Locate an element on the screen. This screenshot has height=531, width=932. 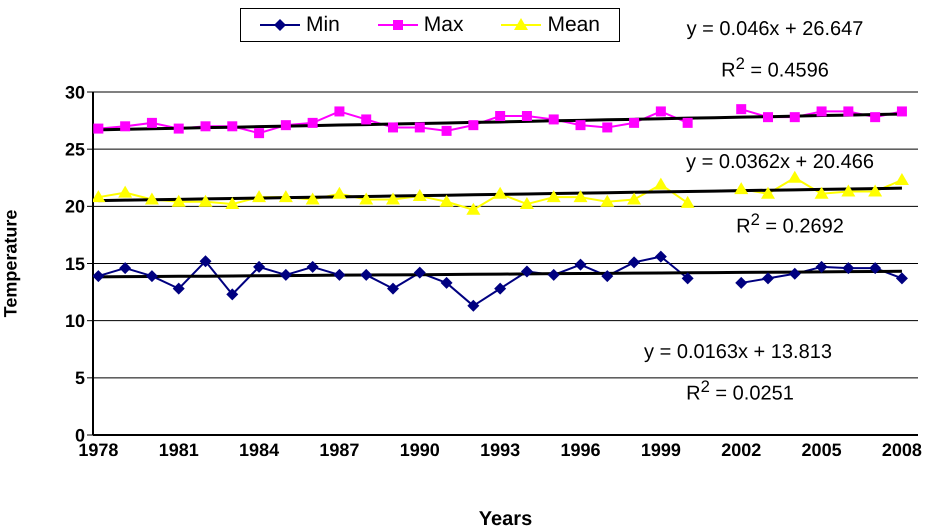
y-tick-label: 25 is located at coordinates (74, 150).